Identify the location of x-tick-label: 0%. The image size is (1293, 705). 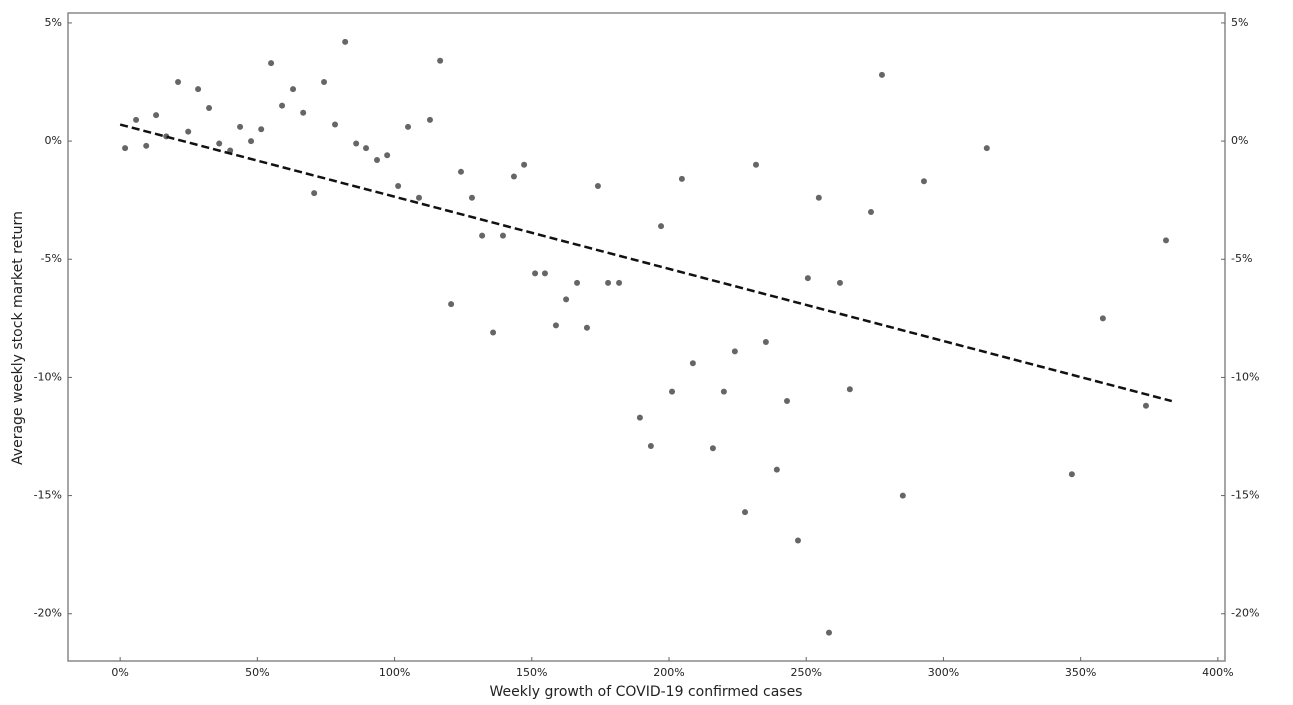
(119, 672).